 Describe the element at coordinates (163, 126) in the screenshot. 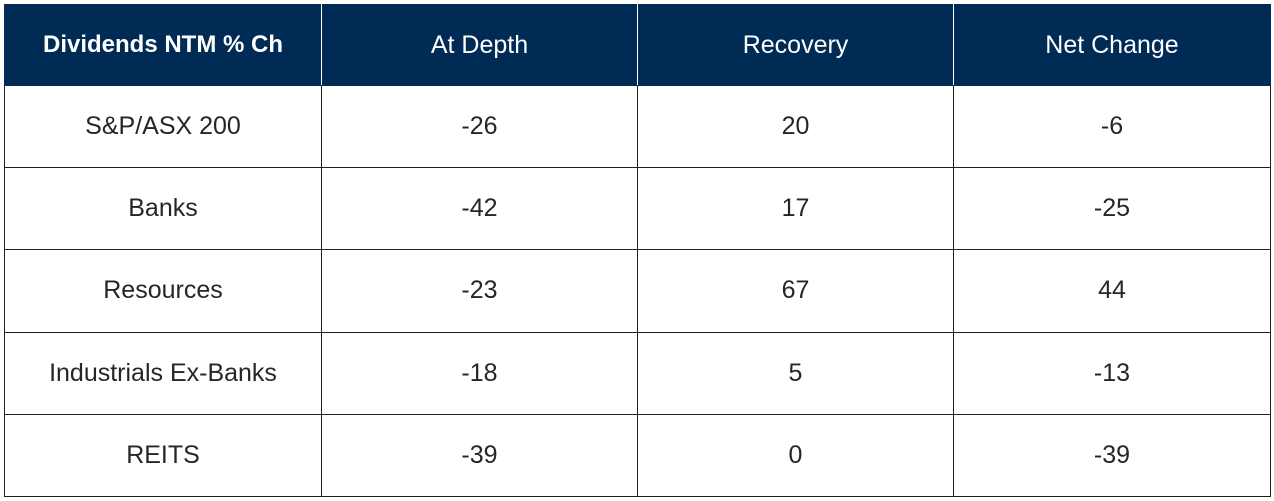

I see `row-label: S&P/ASX 200` at that location.